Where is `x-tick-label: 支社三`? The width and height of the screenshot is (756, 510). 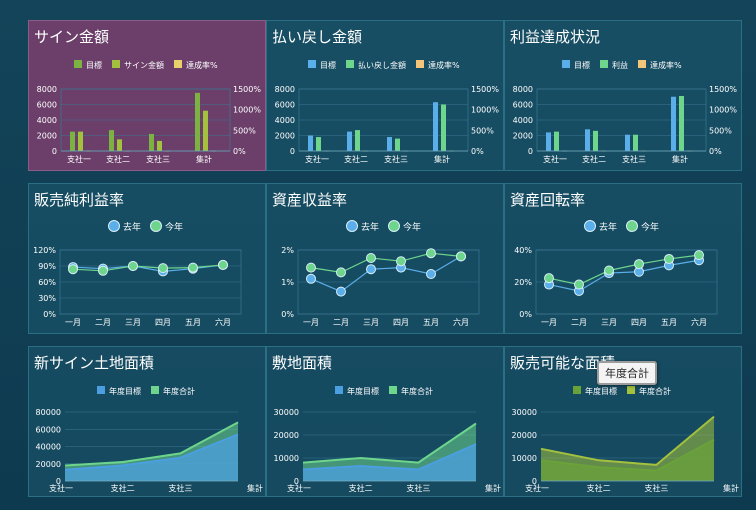 x-tick-label: 支社三 is located at coordinates (396, 159).